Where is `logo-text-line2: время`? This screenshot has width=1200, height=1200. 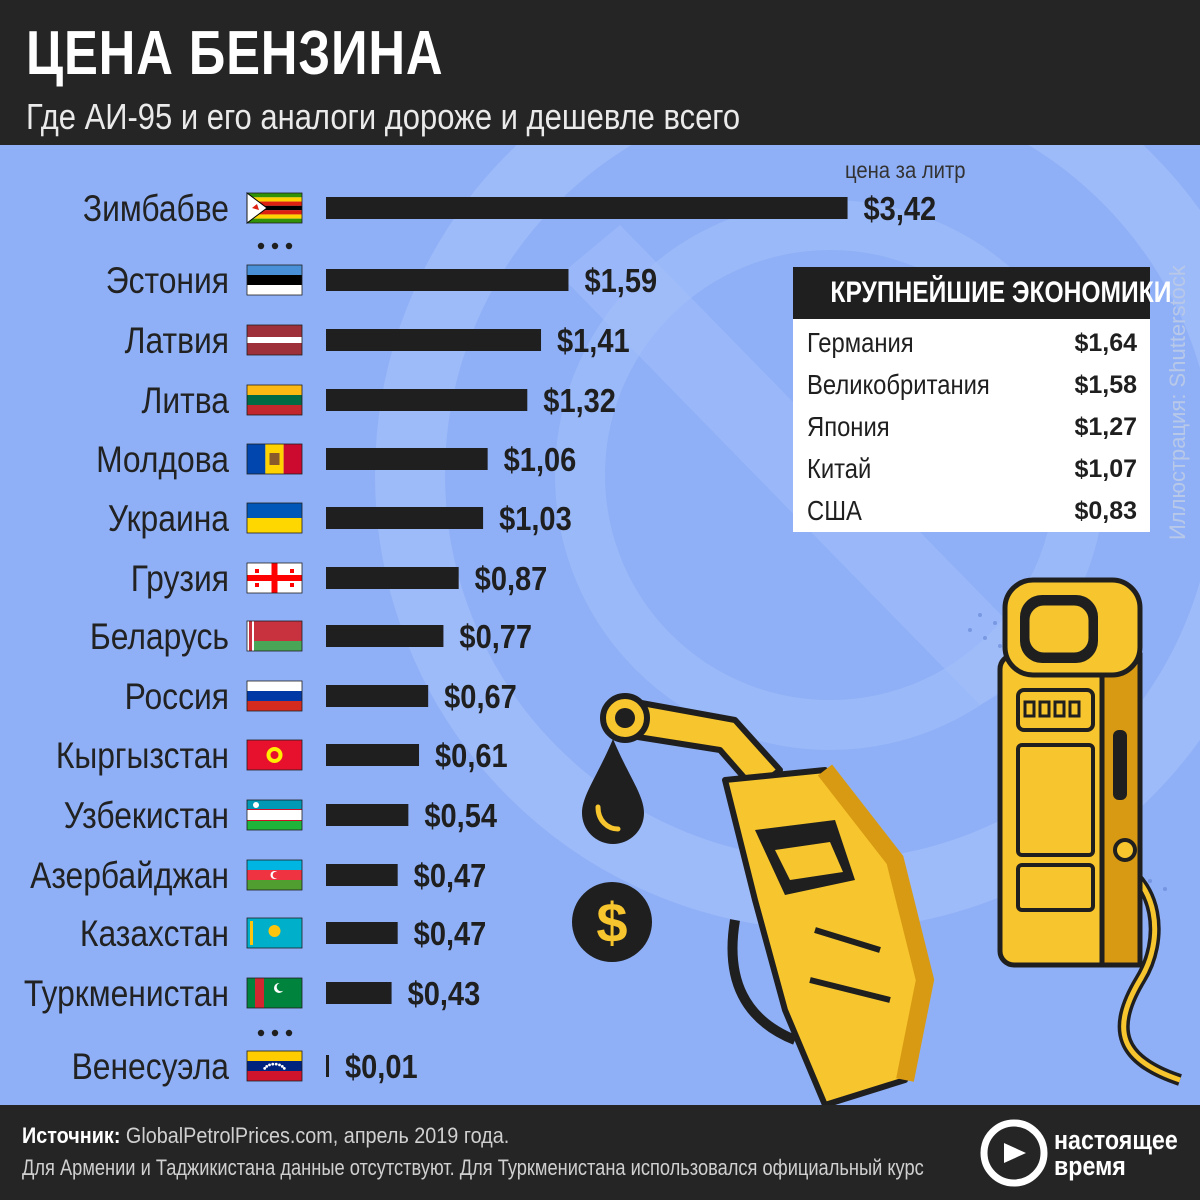 logo-text-line2: время is located at coordinates (1090, 1166).